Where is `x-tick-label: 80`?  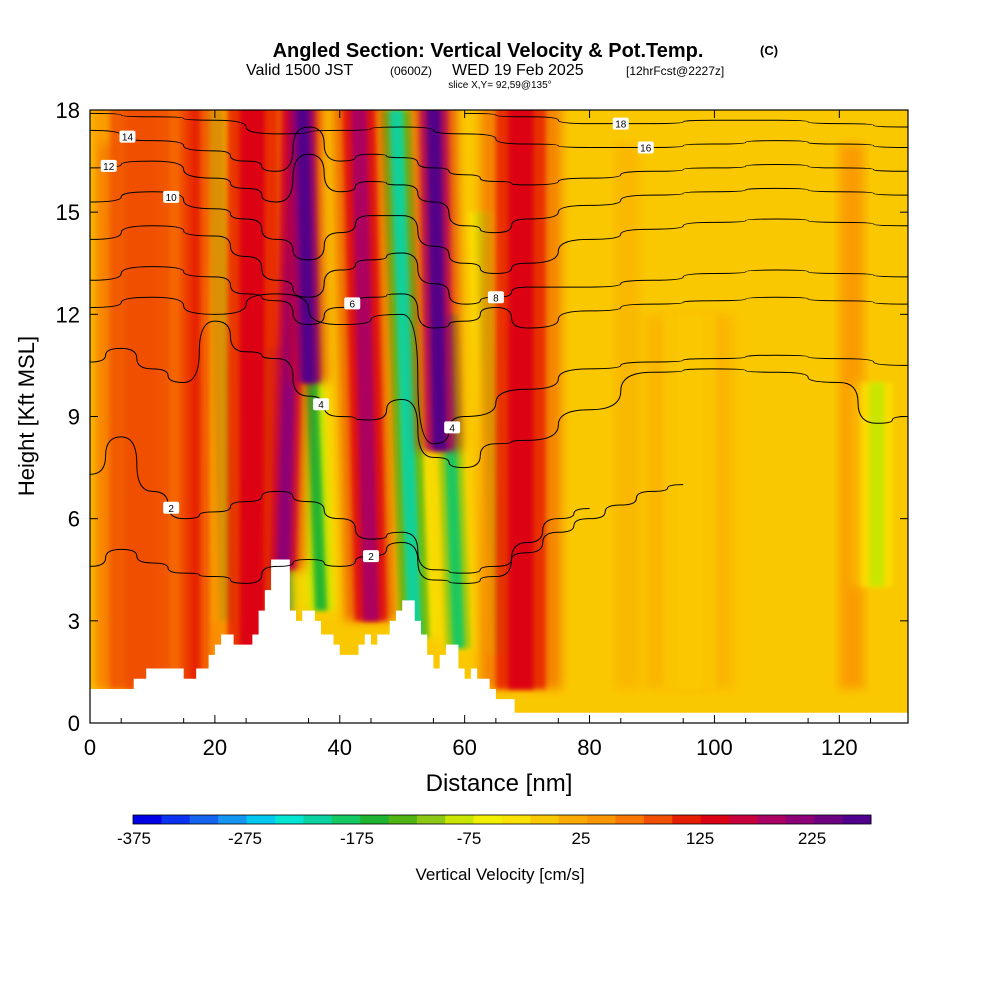
x-tick-label: 80 is located at coordinates (589, 747).